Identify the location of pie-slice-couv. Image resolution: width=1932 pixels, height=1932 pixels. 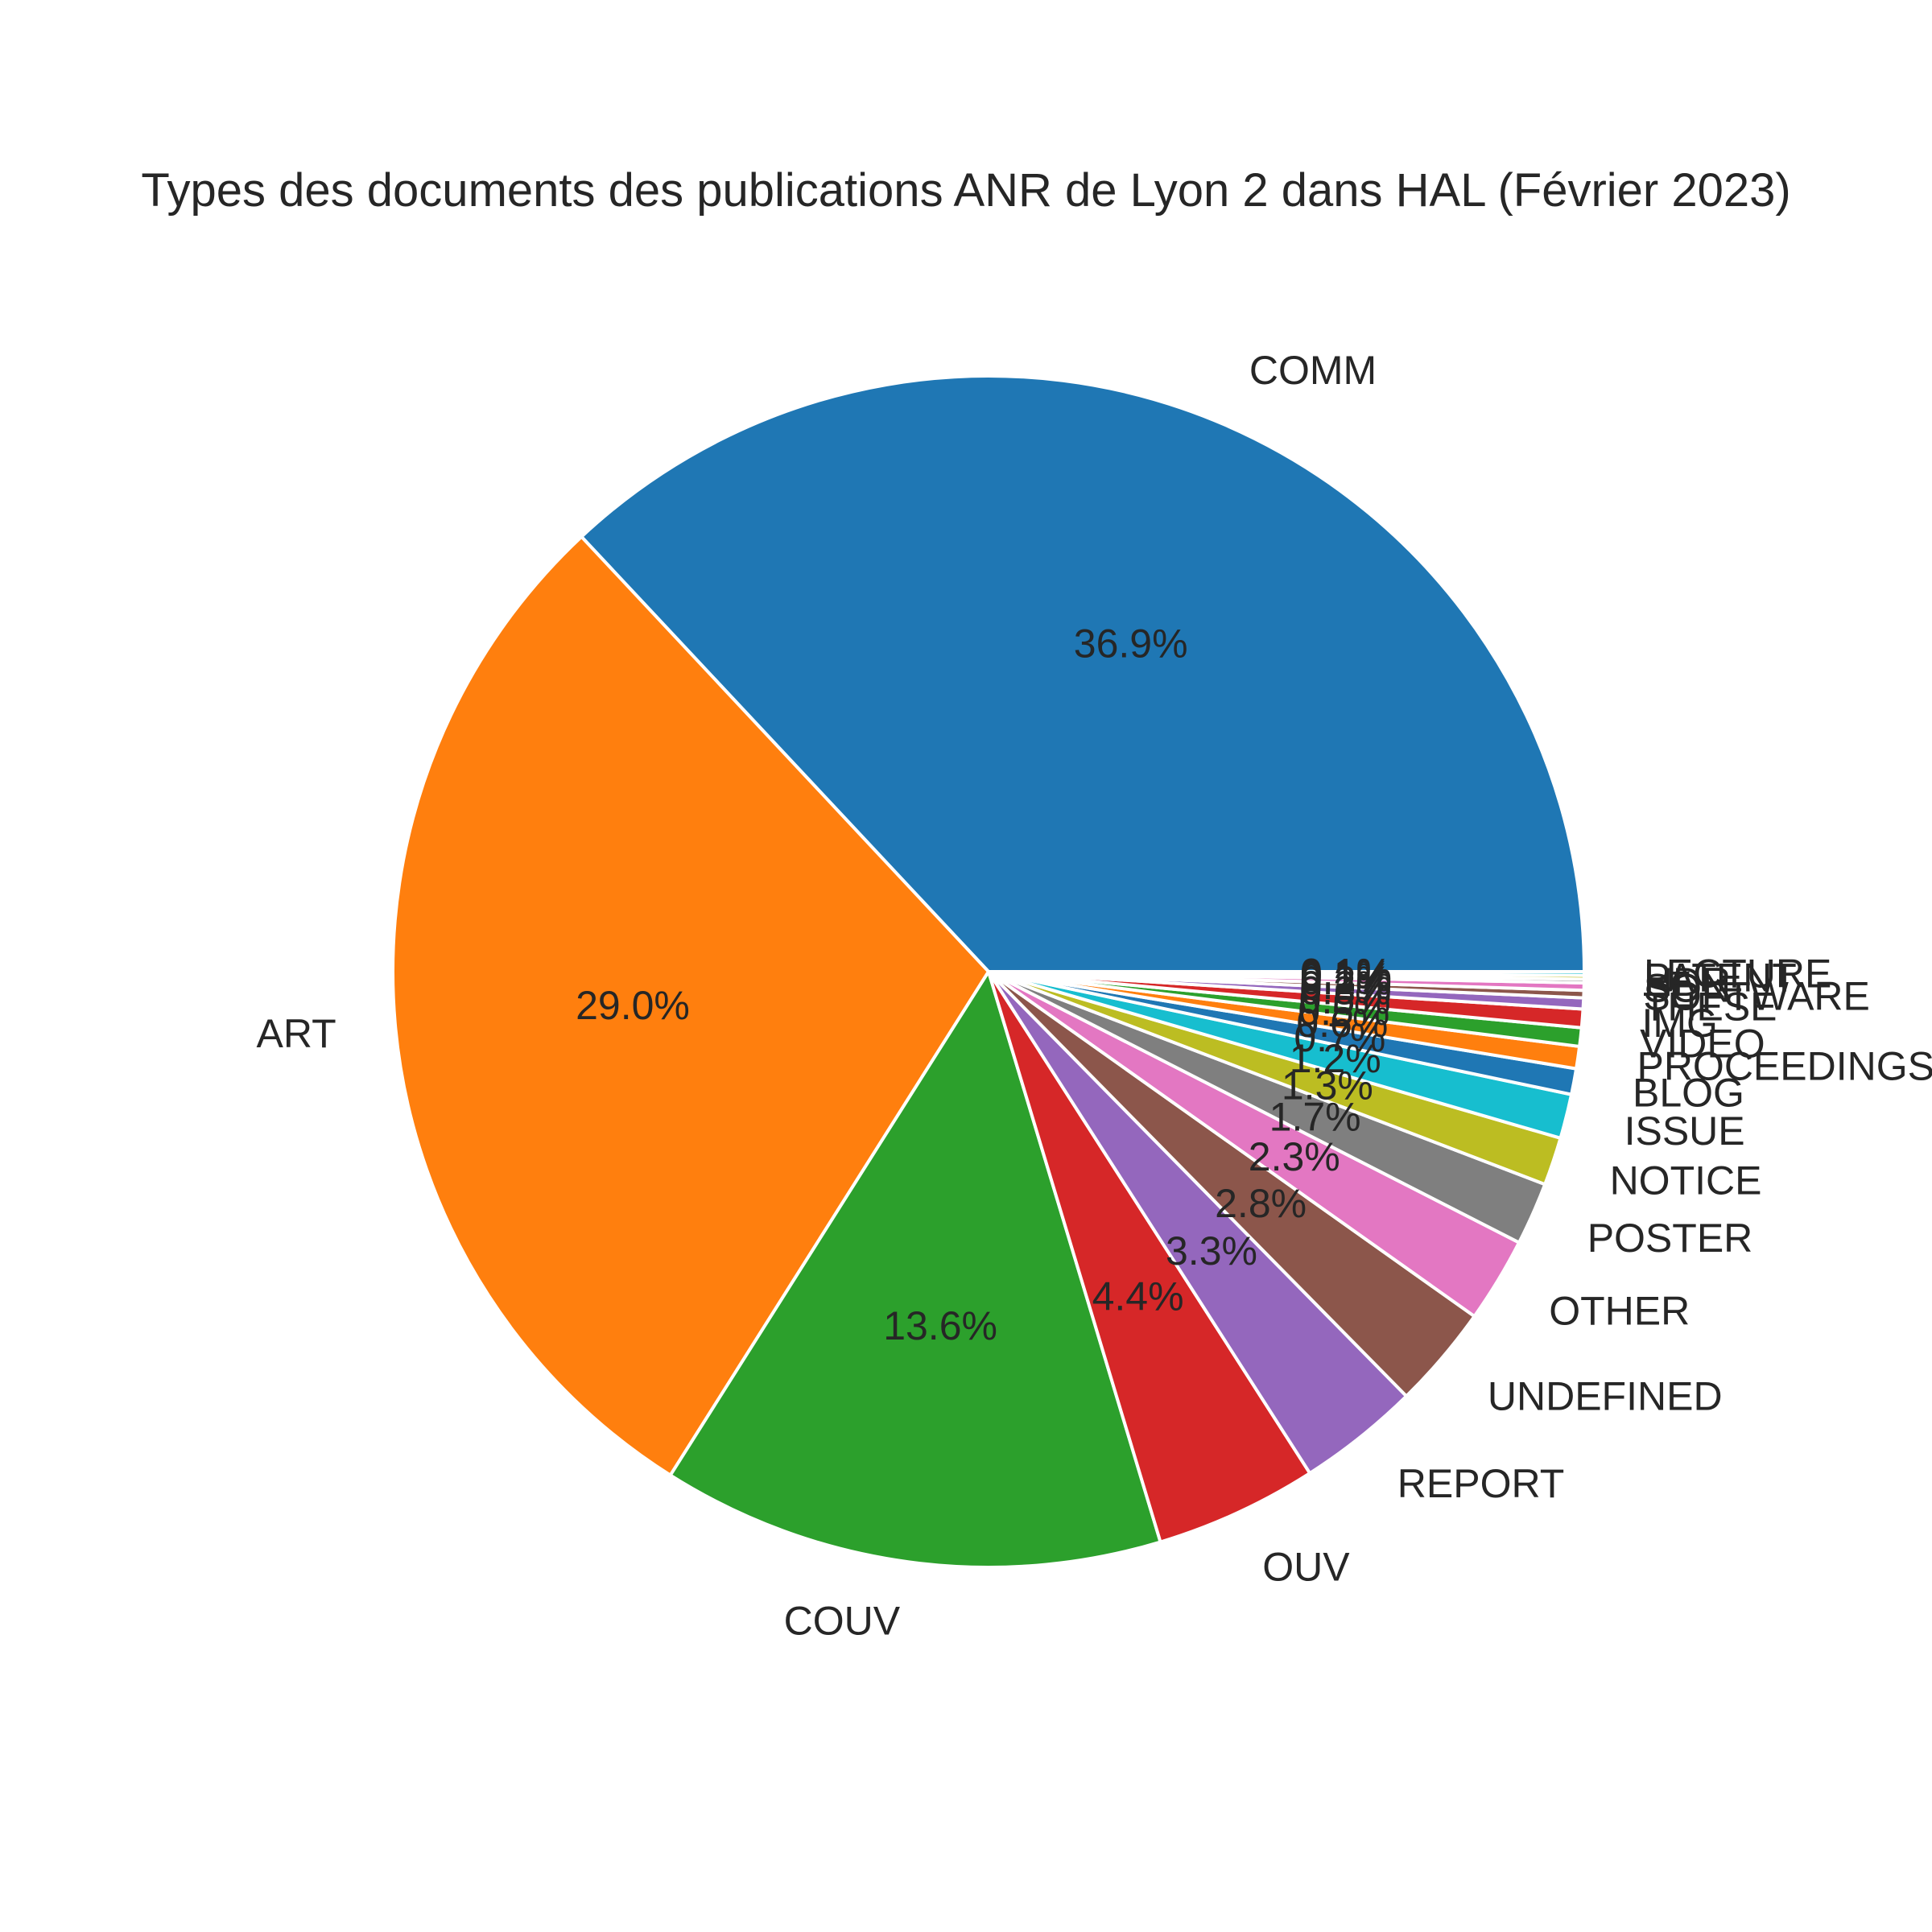
(915, 1269).